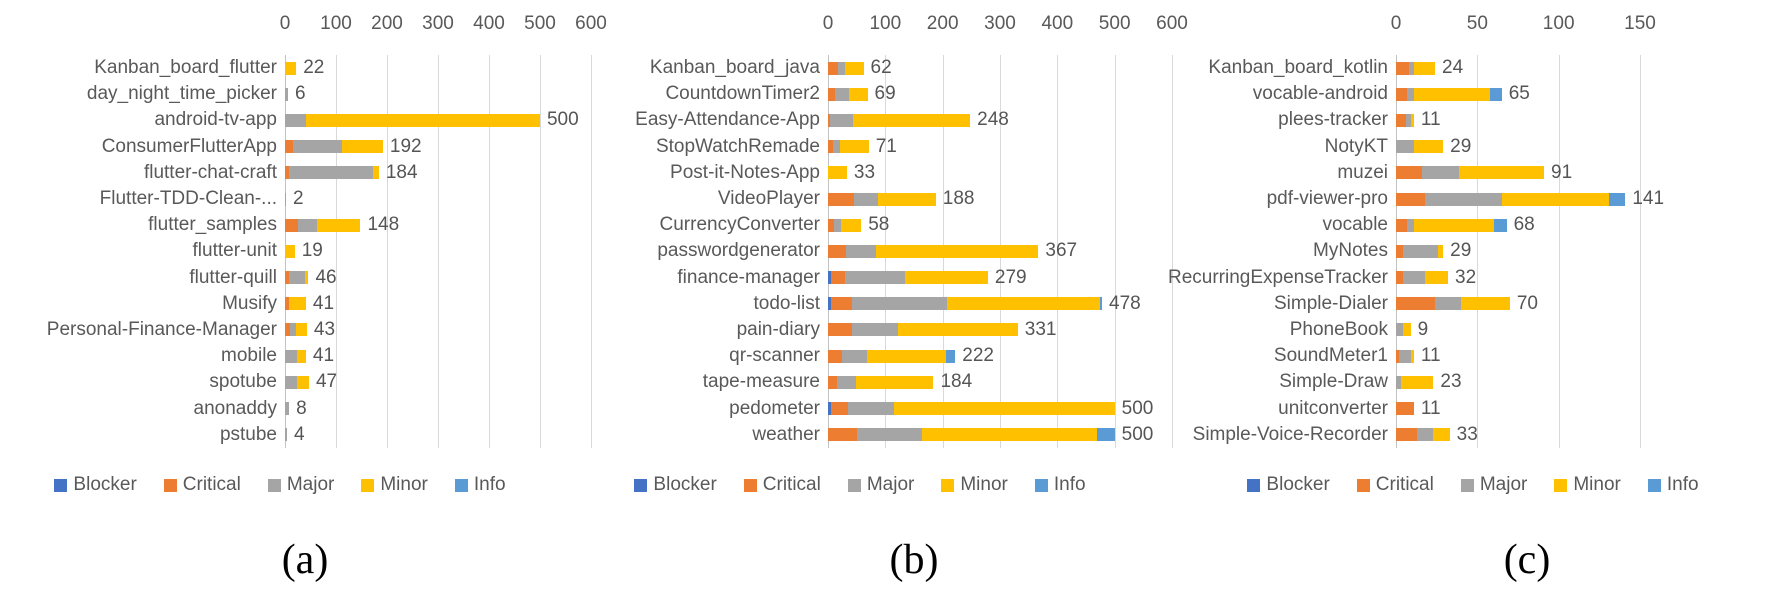 This screenshot has width=1786, height=599. What do you see at coordinates (750, 485) in the screenshot?
I see `legend-swatch-critical` at bounding box center [750, 485].